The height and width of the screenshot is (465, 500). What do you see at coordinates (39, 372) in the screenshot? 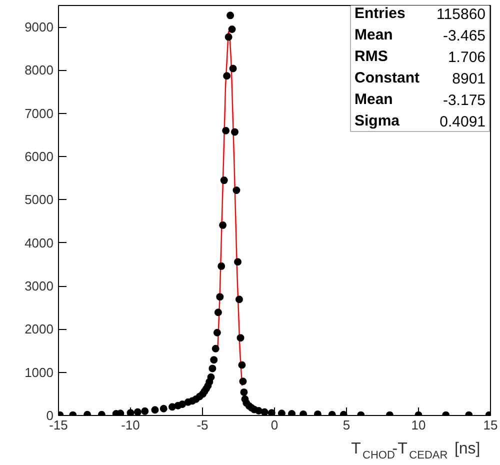
I see `y-tick-label: 1000` at bounding box center [39, 372].